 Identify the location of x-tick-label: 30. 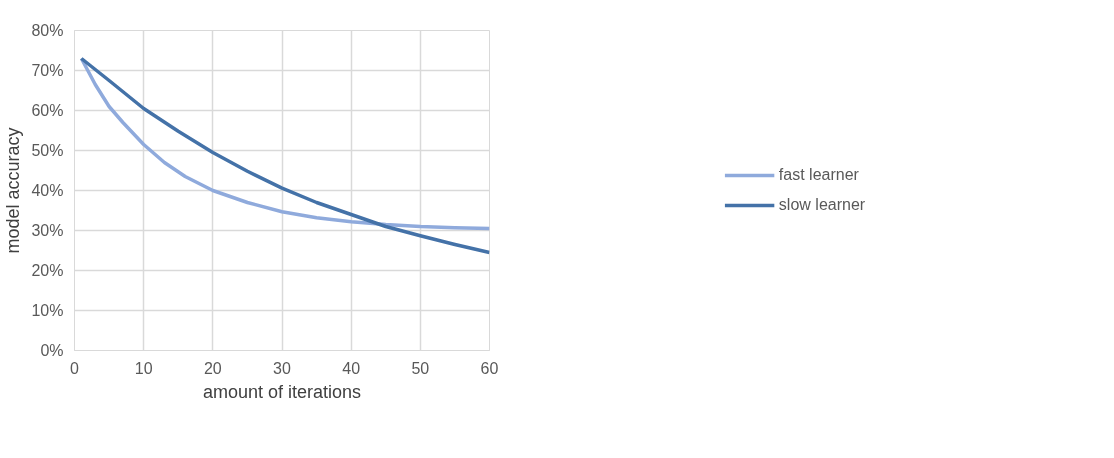
(282, 368).